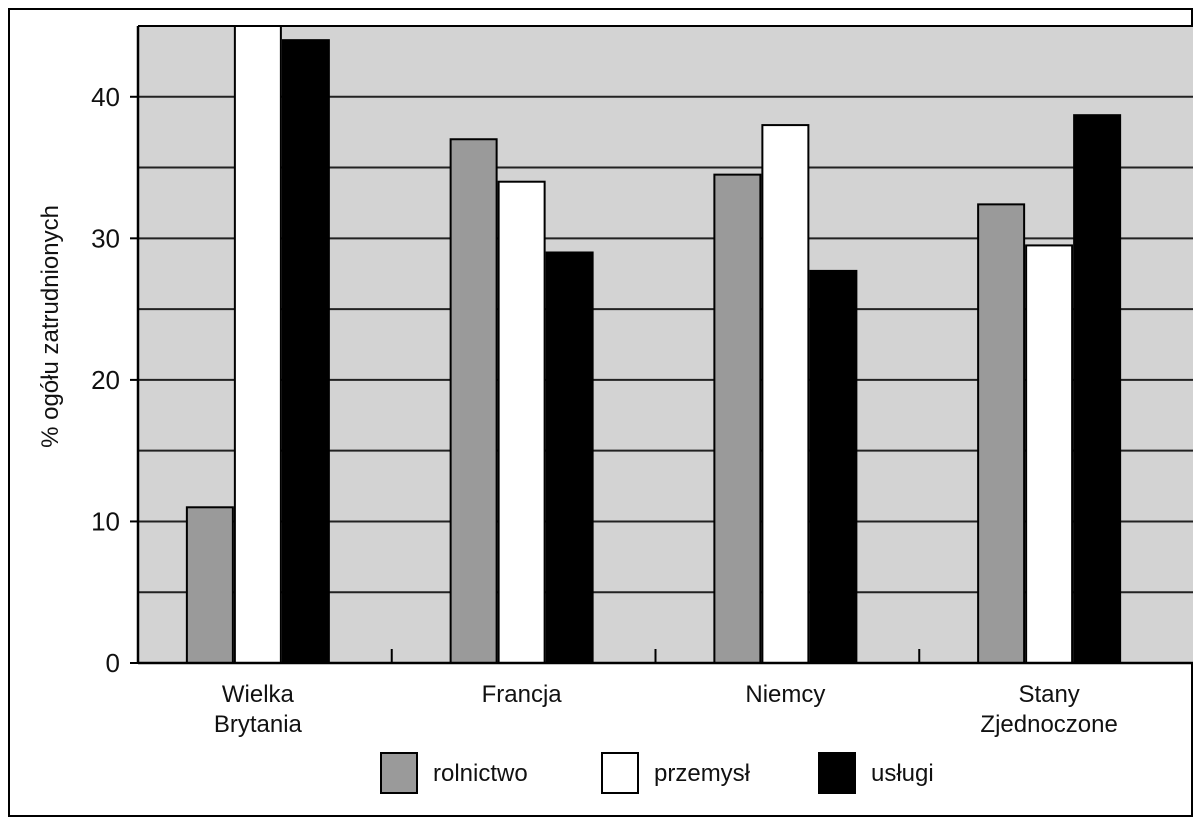  What do you see at coordinates (1048, 709) in the screenshot?
I see `x-category-label: Stany Zjednoczone` at bounding box center [1048, 709].